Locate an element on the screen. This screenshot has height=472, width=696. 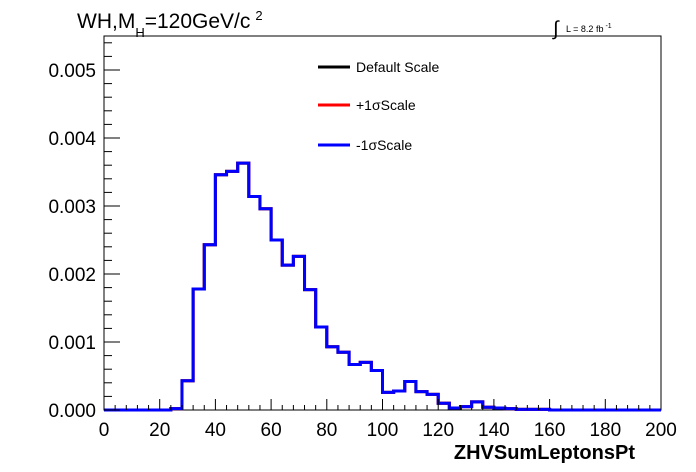
x-tick-label: 200 is located at coordinates (661, 430).